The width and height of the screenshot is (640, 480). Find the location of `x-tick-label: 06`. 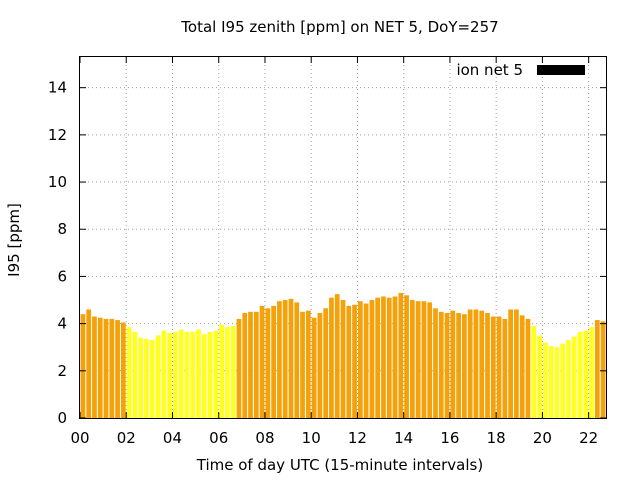

x-tick-label: 06 is located at coordinates (218, 438).